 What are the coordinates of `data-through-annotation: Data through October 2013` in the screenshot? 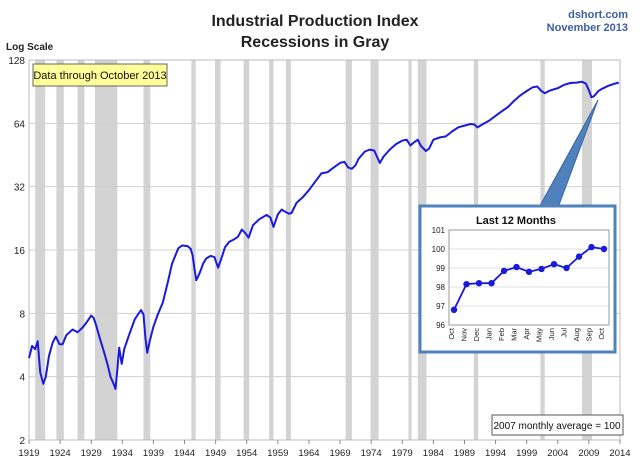 It's located at (99, 76).